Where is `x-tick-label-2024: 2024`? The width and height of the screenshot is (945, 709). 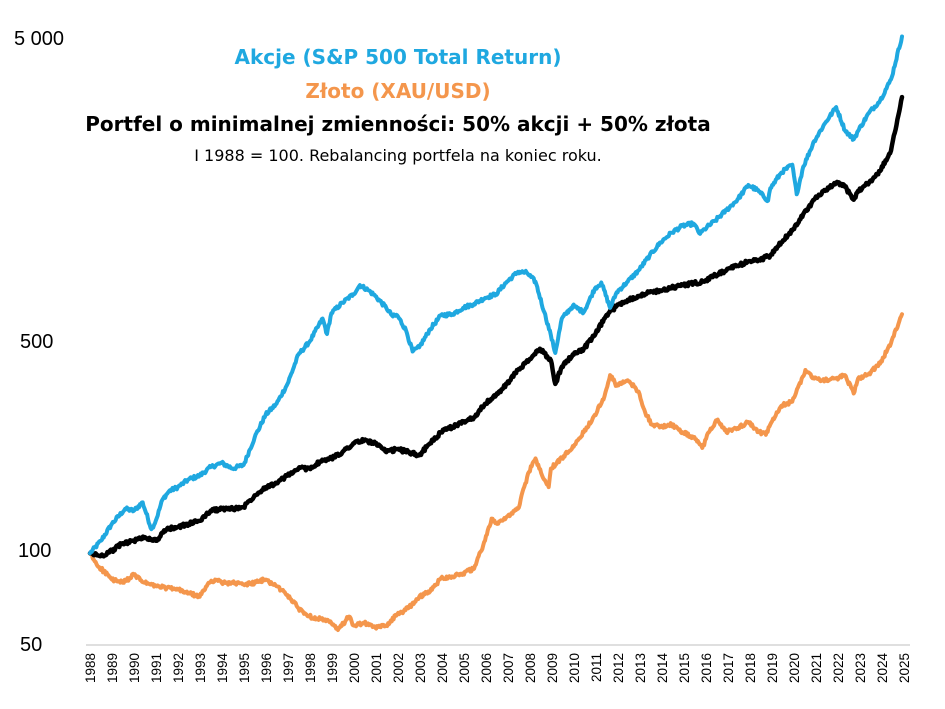
x-tick-label-2024: 2024 is located at coordinates (882, 668).